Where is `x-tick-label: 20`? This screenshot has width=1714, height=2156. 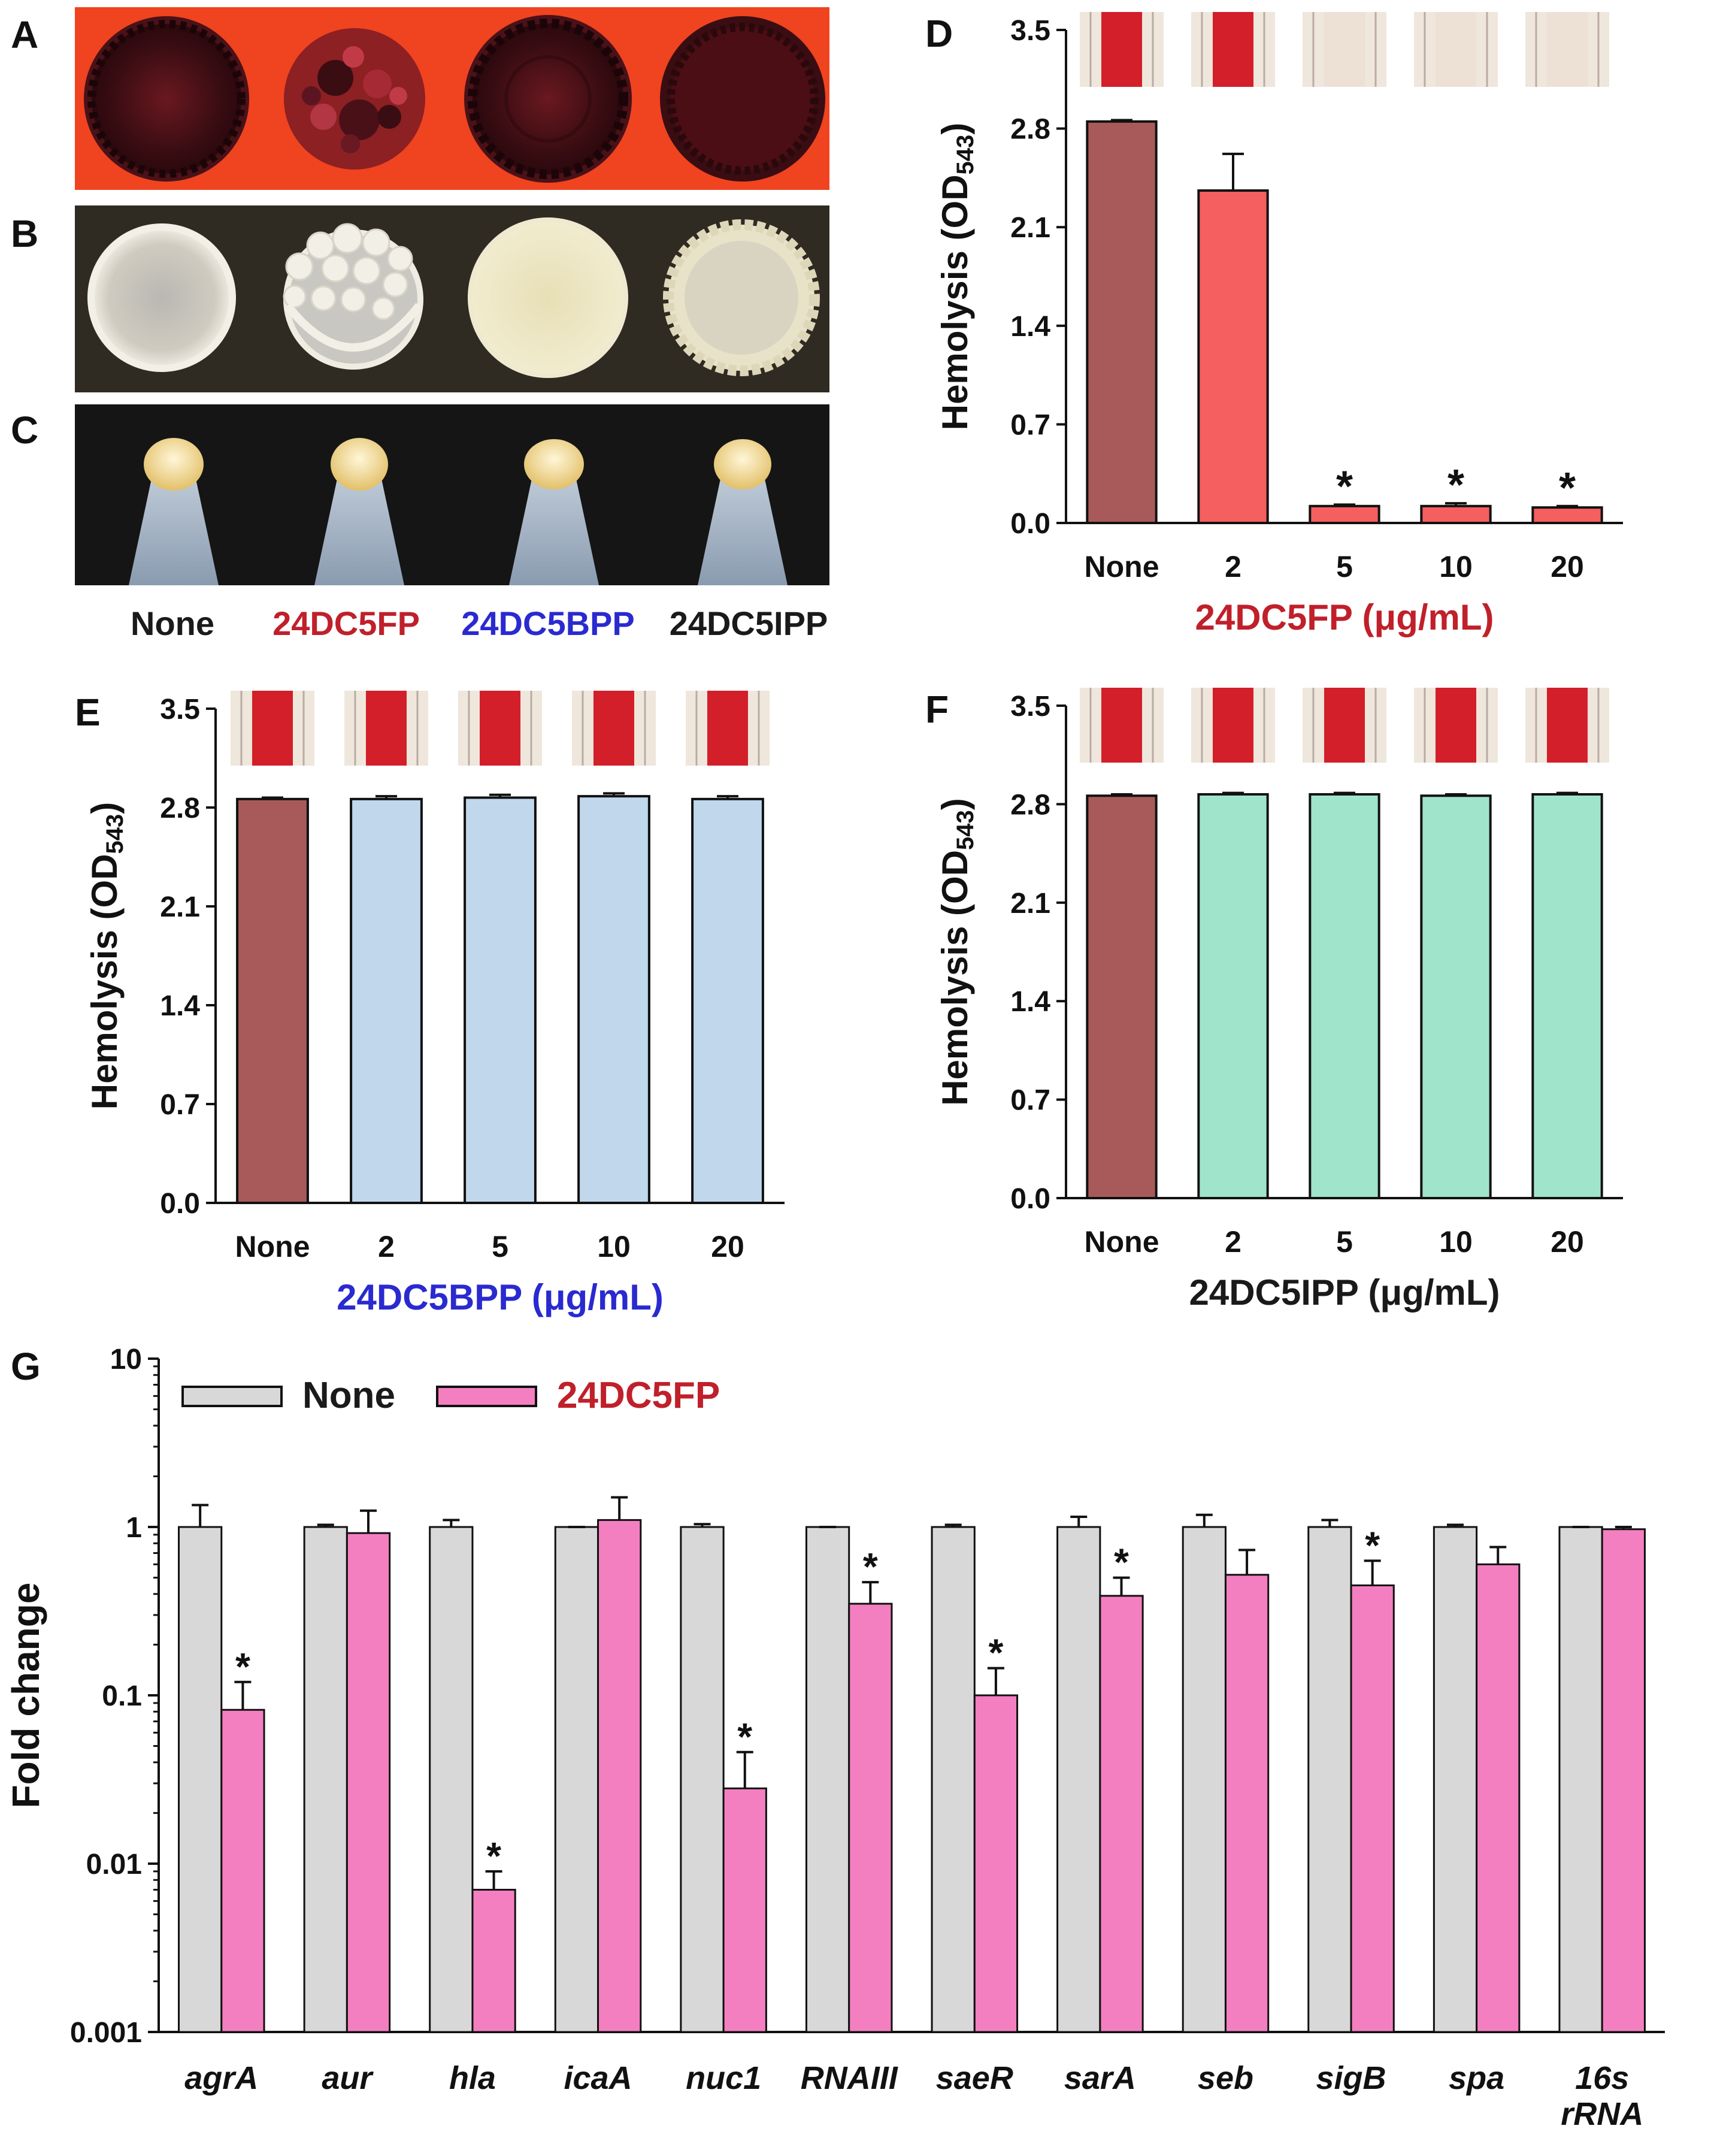
x-tick-label: 20 is located at coordinates (1567, 1242).